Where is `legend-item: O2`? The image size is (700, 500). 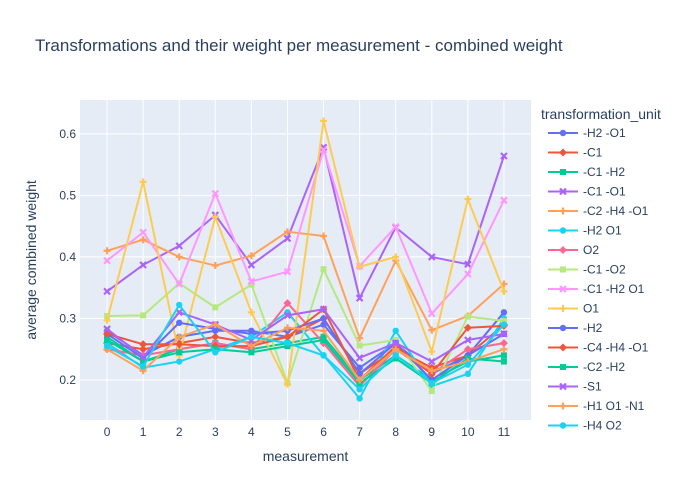
legend-item: O2 is located at coordinates (573, 250).